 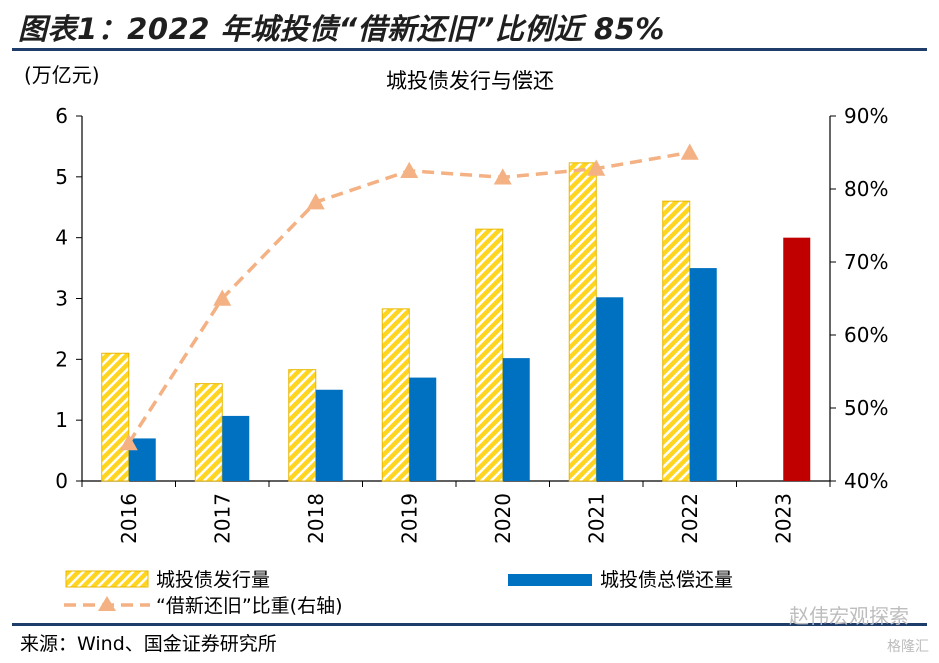 What do you see at coordinates (61, 420) in the screenshot?
I see `y-tick-label: 1` at bounding box center [61, 420].